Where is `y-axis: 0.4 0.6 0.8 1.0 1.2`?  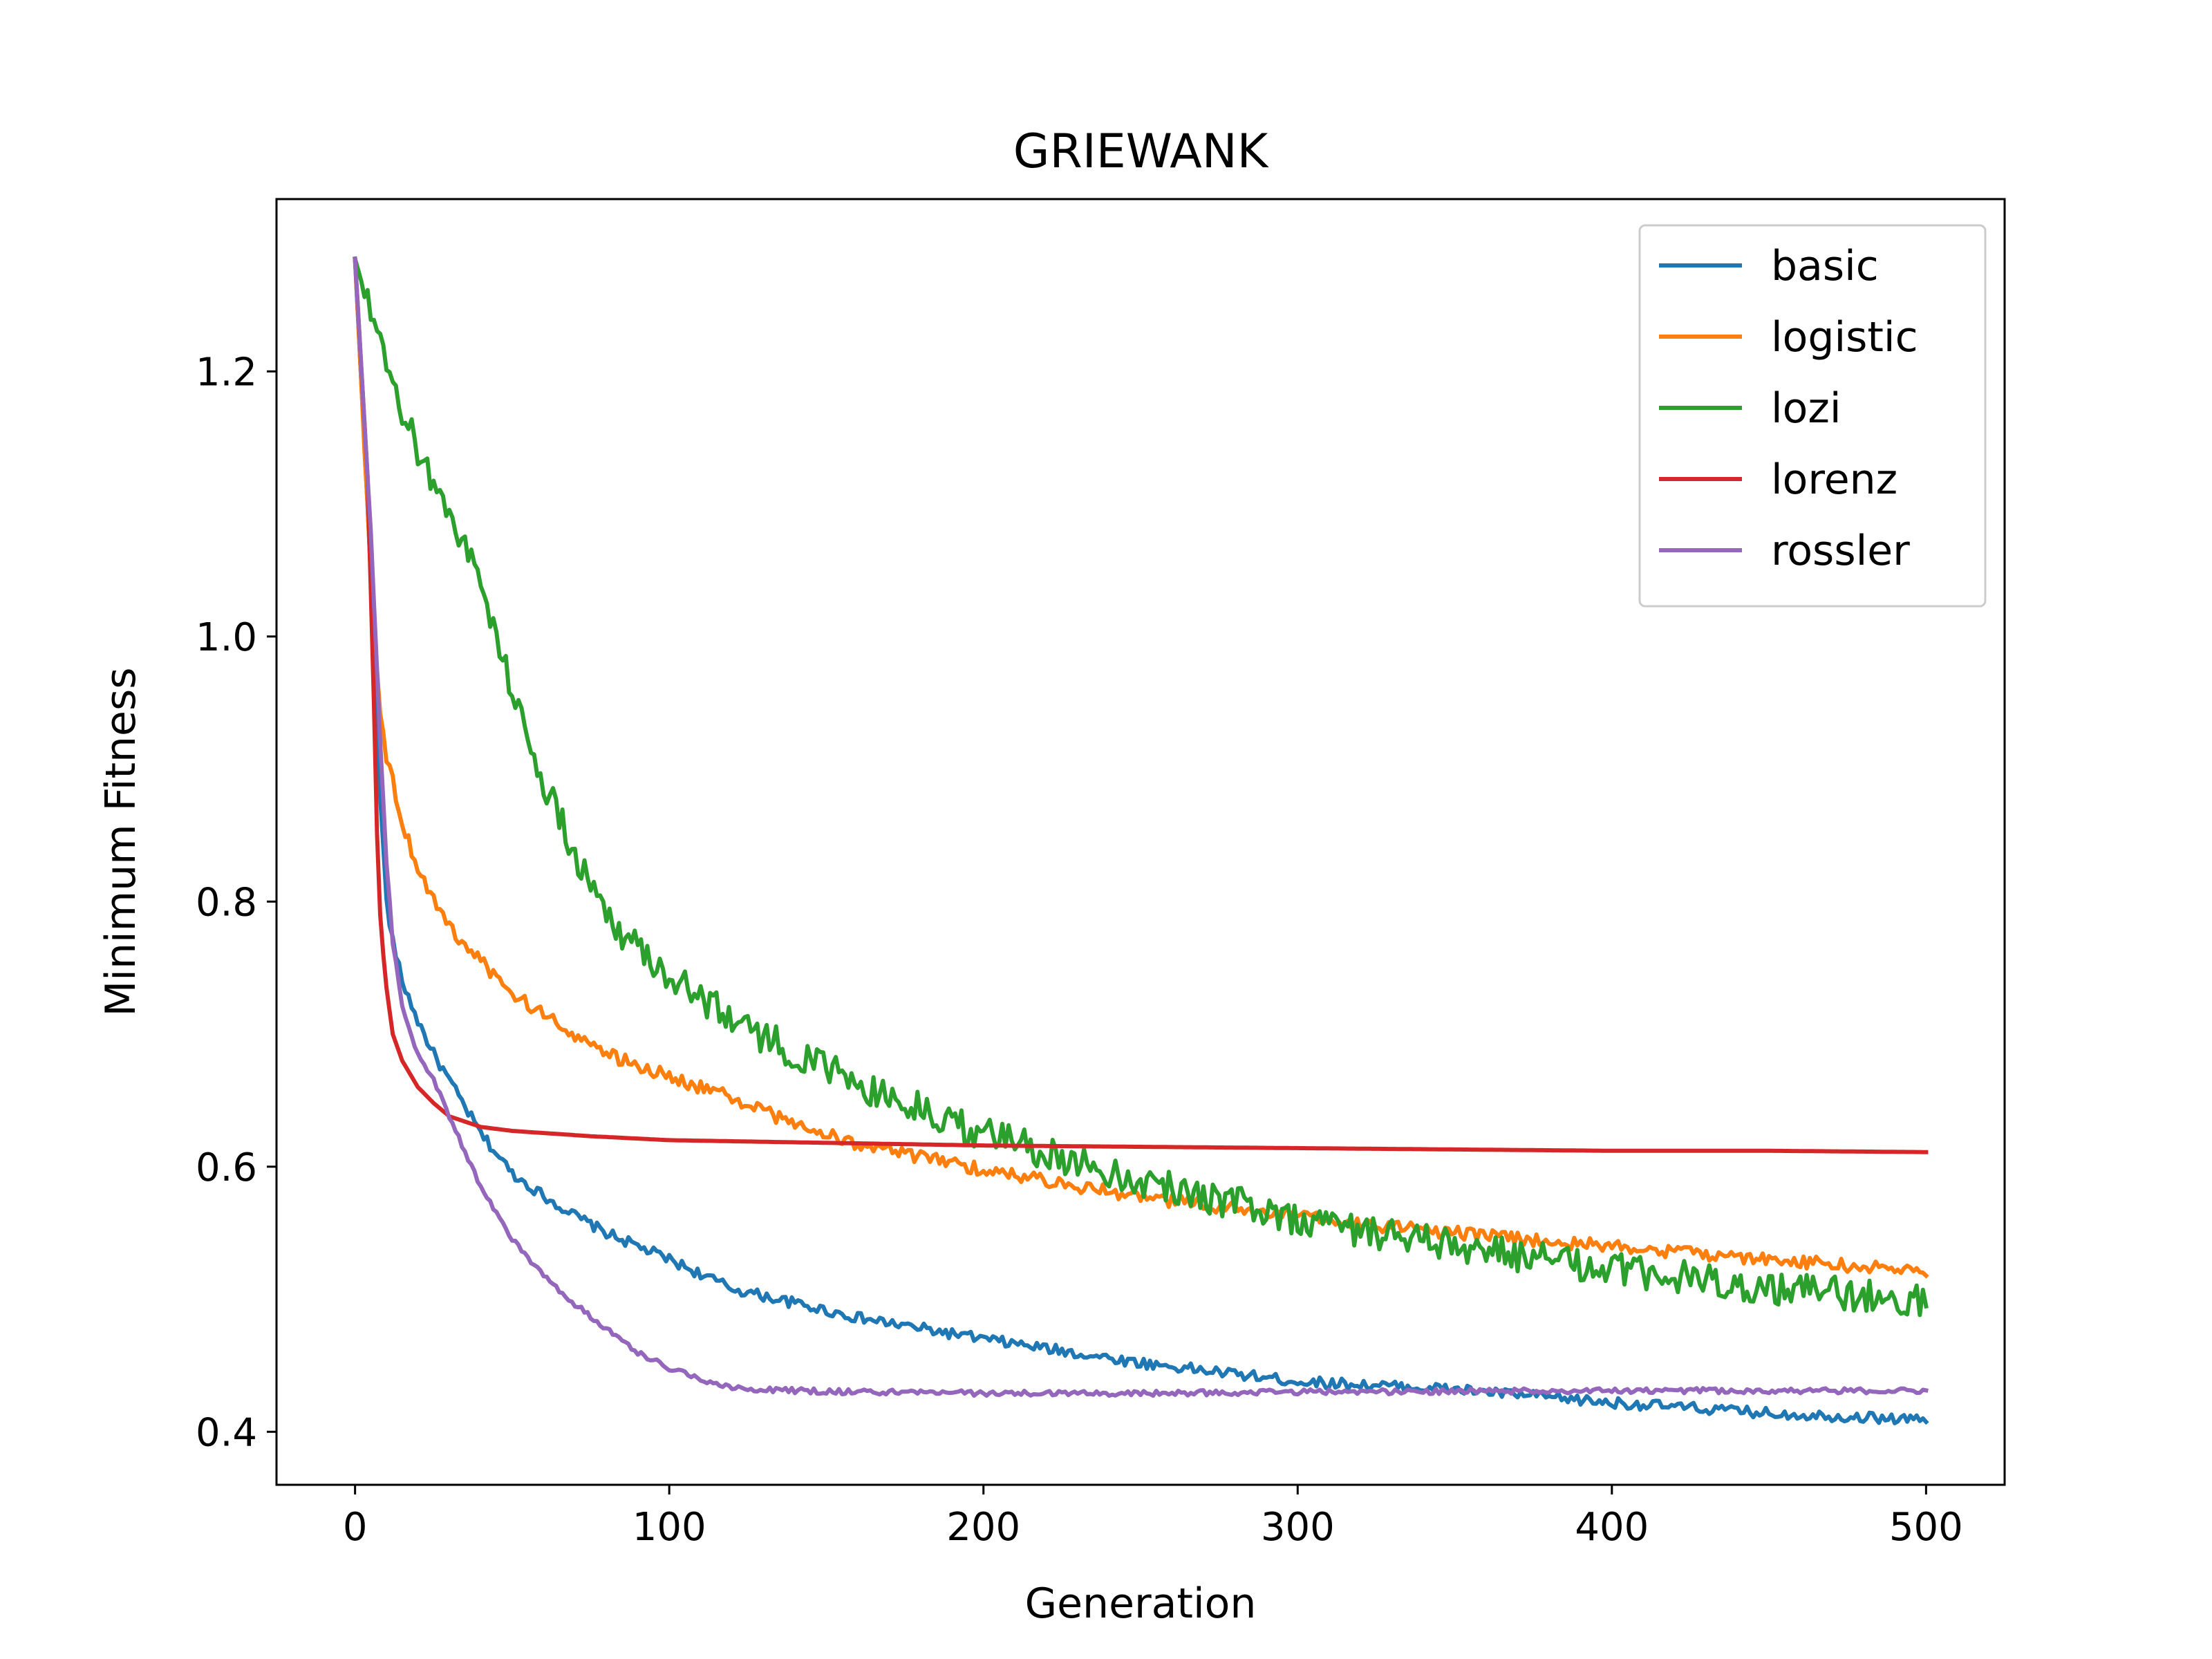 y-axis: 0.4 0.6 0.8 1.0 1.2 is located at coordinates (236, 903).